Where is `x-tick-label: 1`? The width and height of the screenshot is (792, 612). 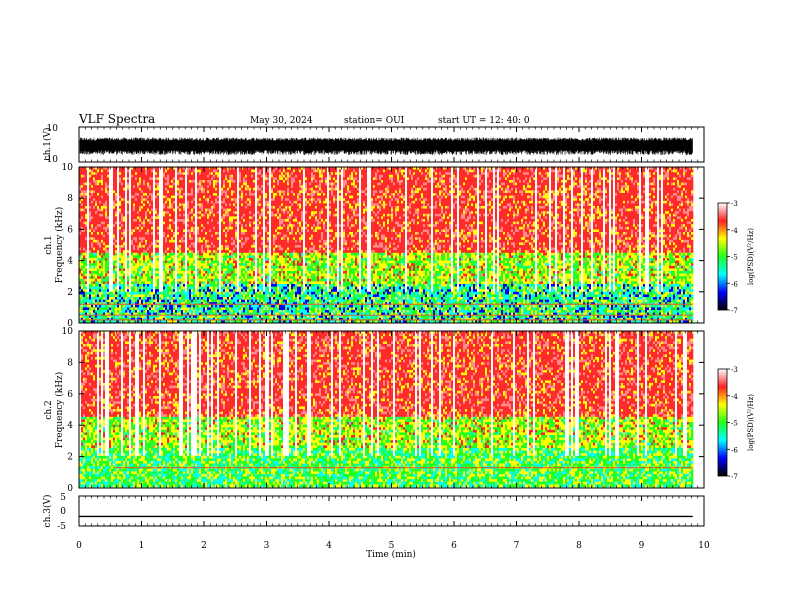
x-tick-label: 1 is located at coordinates (142, 546).